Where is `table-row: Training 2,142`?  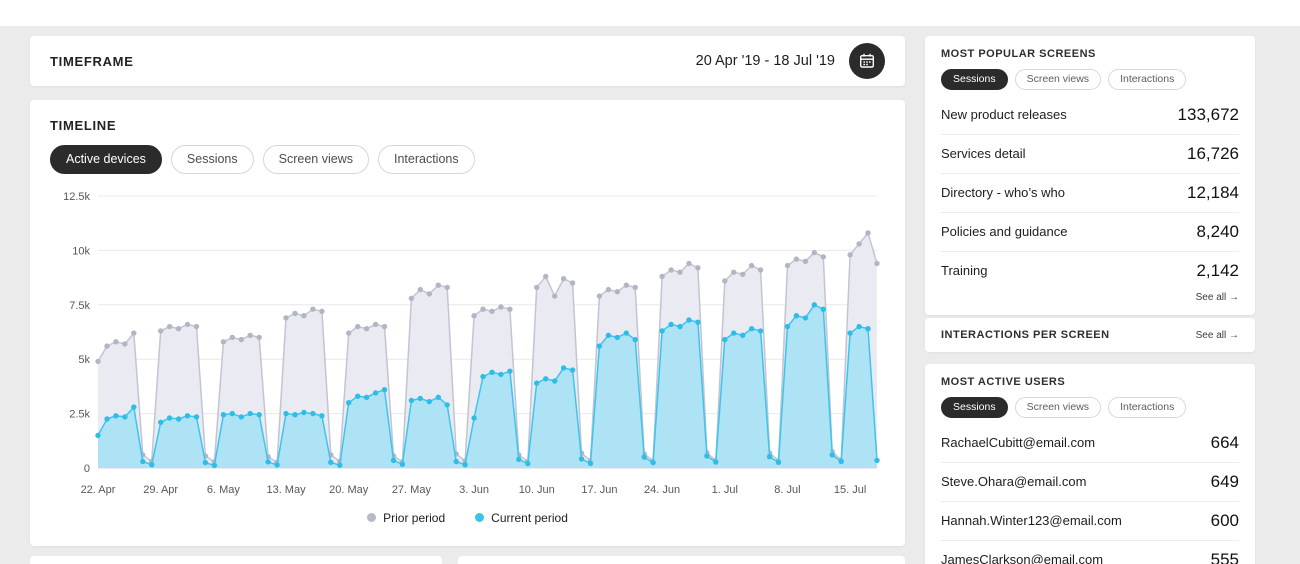 table-row: Training 2,142 is located at coordinates (1090, 271).